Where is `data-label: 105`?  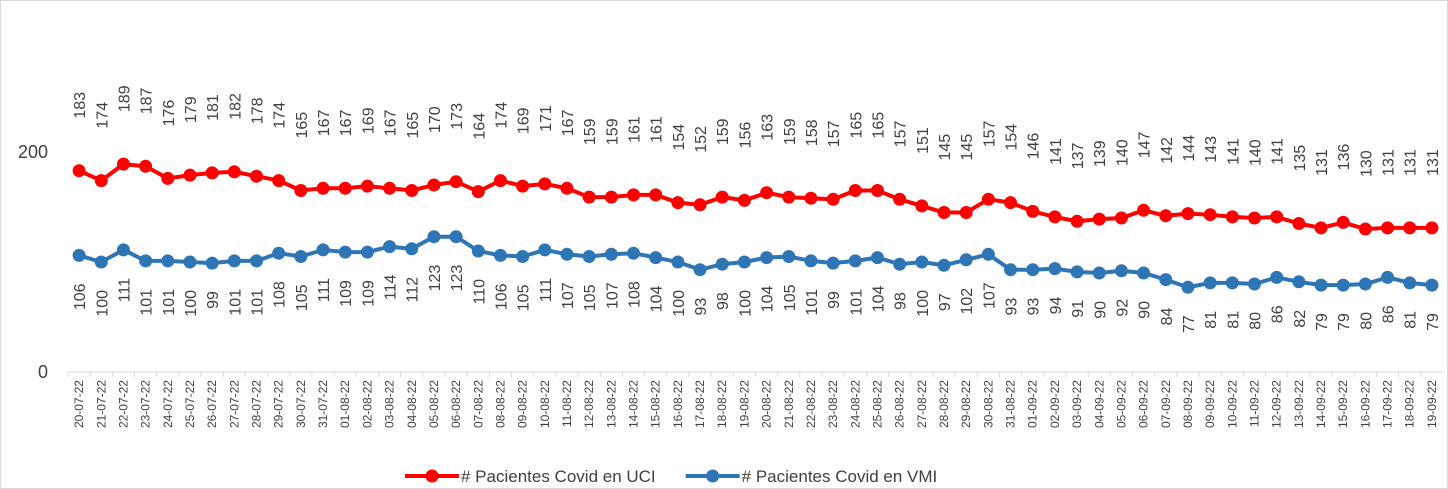 data-label: 105 is located at coordinates (524, 297).